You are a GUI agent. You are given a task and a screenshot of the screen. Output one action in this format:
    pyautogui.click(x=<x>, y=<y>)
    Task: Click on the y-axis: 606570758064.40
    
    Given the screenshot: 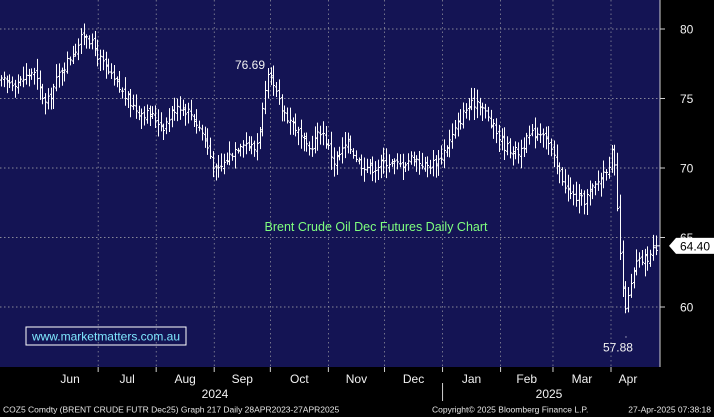 What is the action you would take?
    pyautogui.click(x=684, y=183)
    